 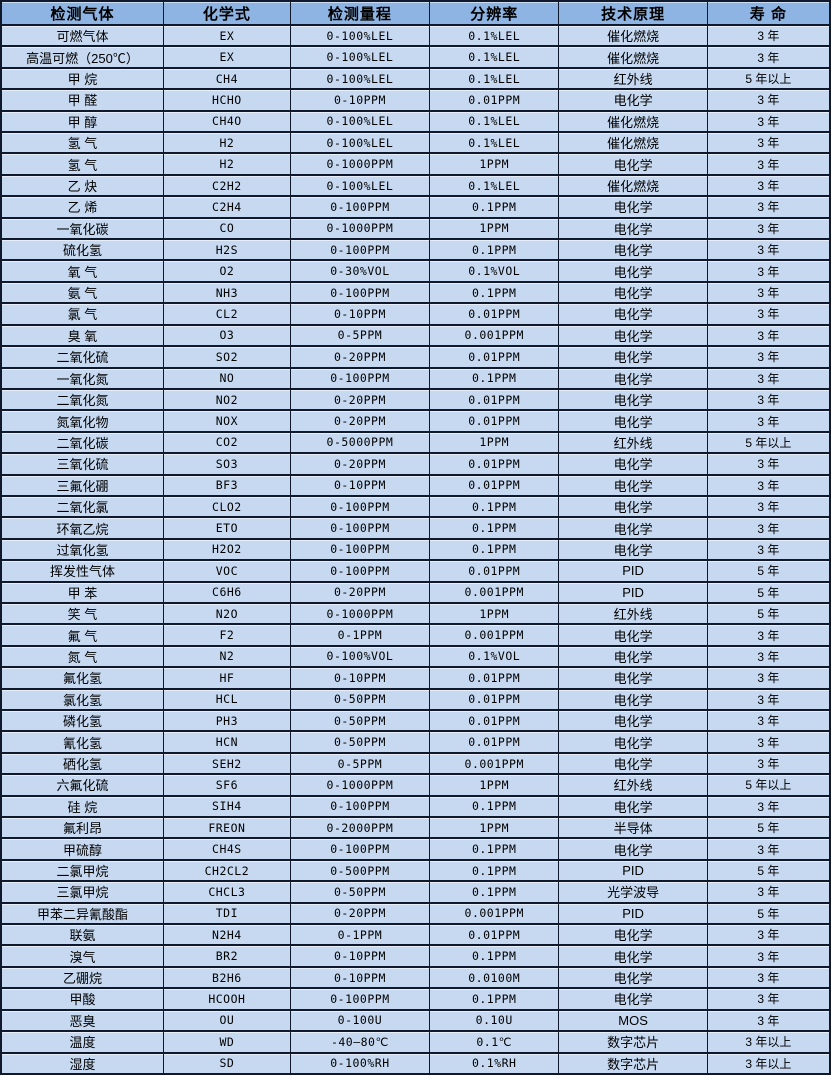 I want to click on table-row: 硅 烷 SIH4 0-100PPM 0.1PPM 电化学 3 年, so click(x=415, y=806).